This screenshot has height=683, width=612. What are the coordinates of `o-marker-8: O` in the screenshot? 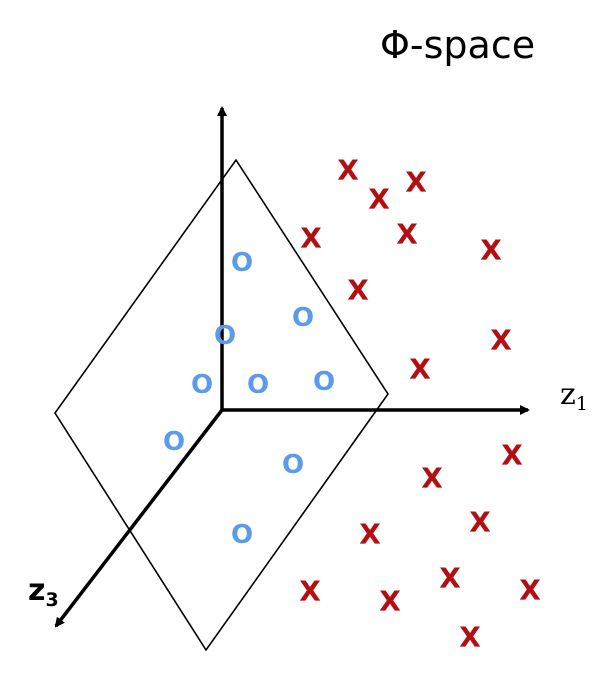 It's located at (293, 465).